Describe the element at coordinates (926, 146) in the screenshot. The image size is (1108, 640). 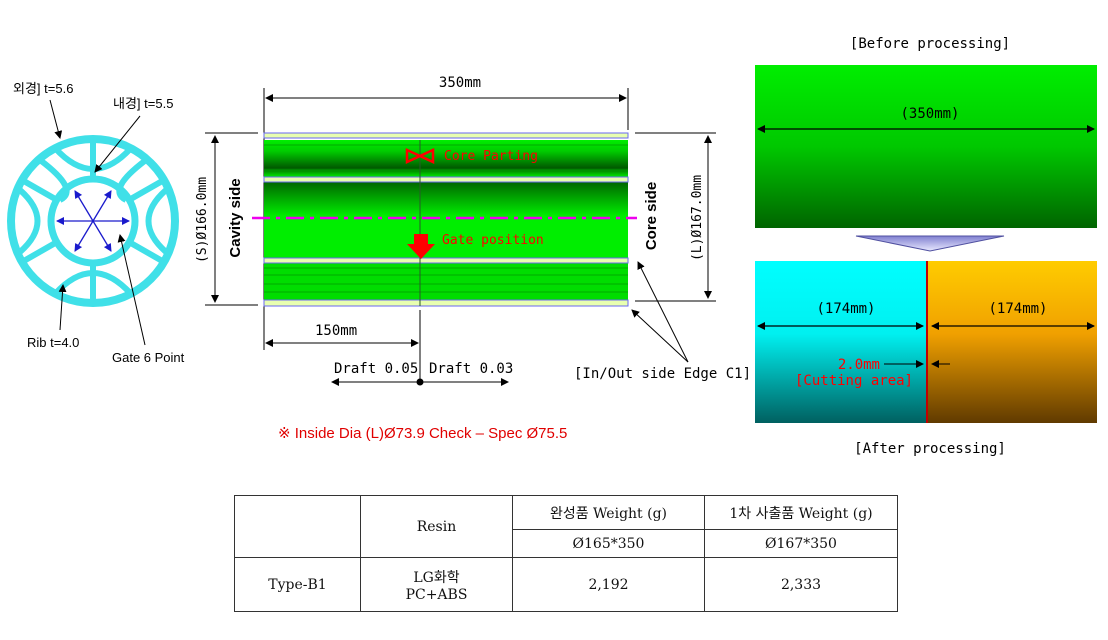
I see `before-part` at that location.